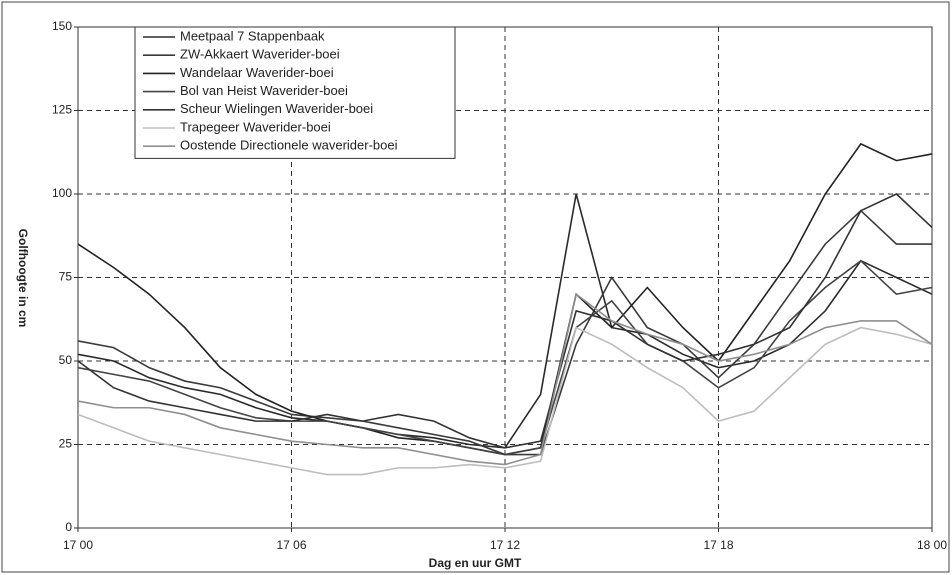 The width and height of the screenshot is (952, 575). Describe the element at coordinates (257, 72) in the screenshot. I see `legend-label: Wandelaar Waverider-boei` at that location.